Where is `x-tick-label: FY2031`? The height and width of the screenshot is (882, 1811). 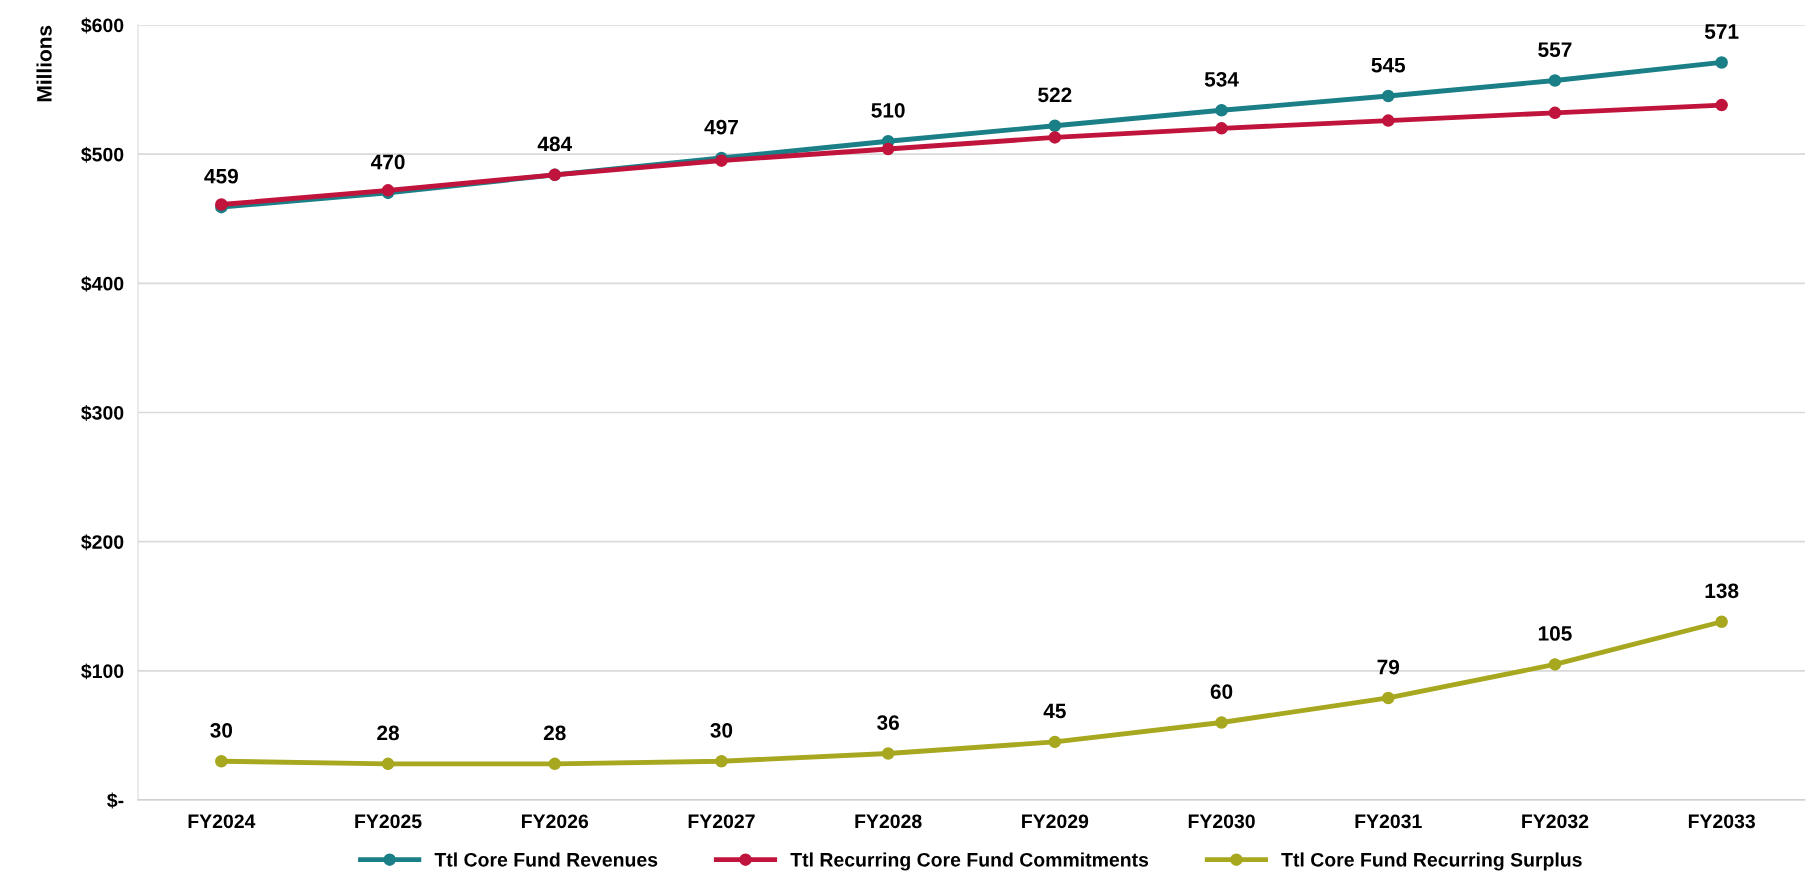 x-tick-label: FY2031 is located at coordinates (1388, 821).